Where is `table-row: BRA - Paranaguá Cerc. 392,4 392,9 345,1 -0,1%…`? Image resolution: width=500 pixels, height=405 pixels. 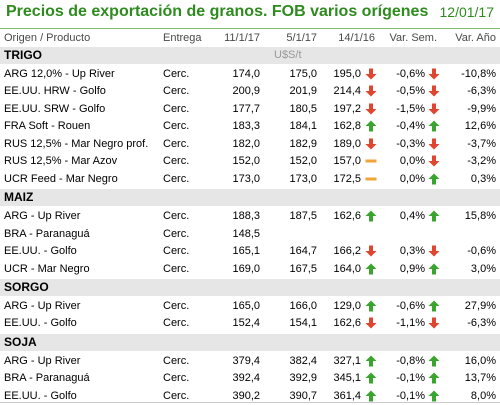
table-row: BRA - Paranaguá Cerc. 392,4 392,9 345,1 -0,1%… is located at coordinates (250, 378).